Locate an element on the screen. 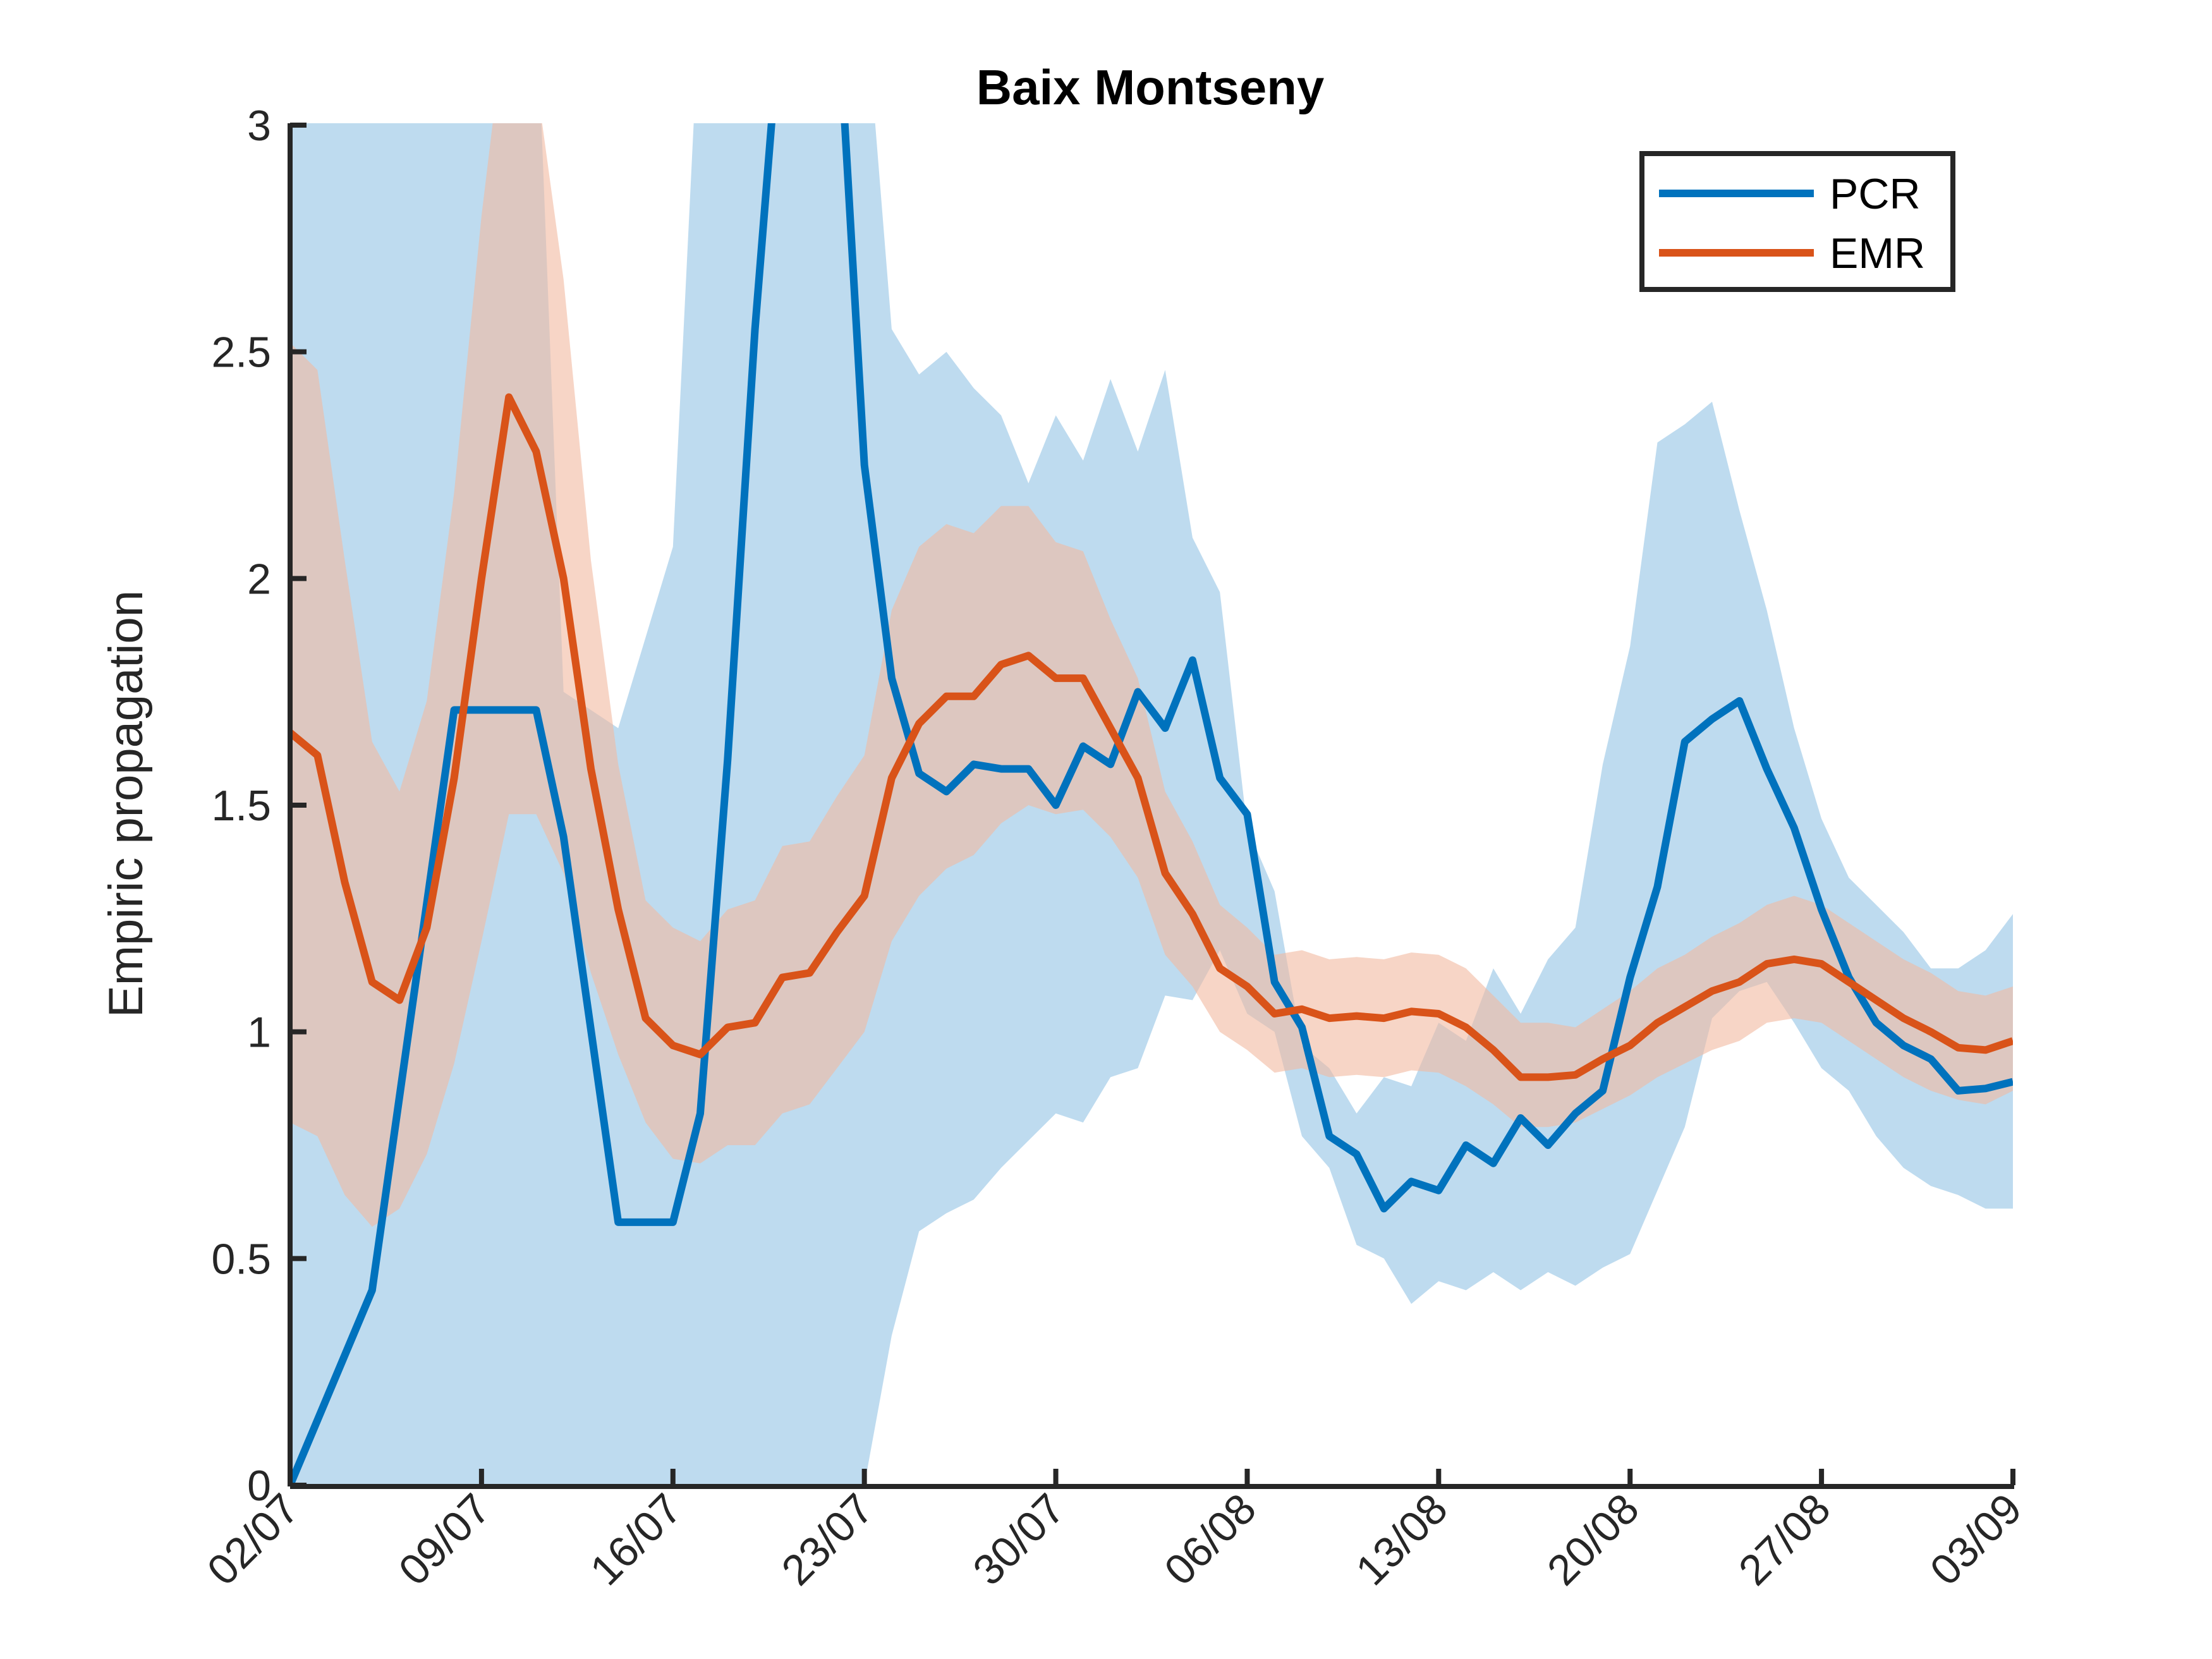 Image resolution: width=2212 pixels, height=1659 pixels. y-tick-label: 2 is located at coordinates (259, 579).